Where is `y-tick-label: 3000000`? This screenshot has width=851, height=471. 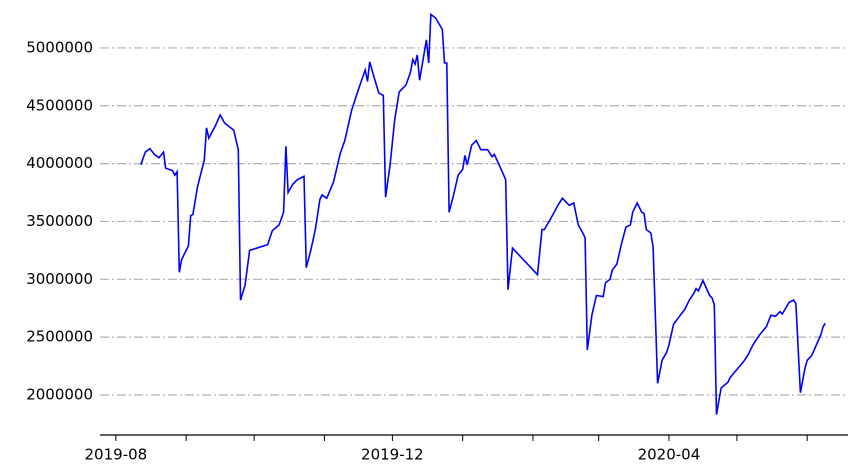
y-tick-label: 3000000 is located at coordinates (59, 279).